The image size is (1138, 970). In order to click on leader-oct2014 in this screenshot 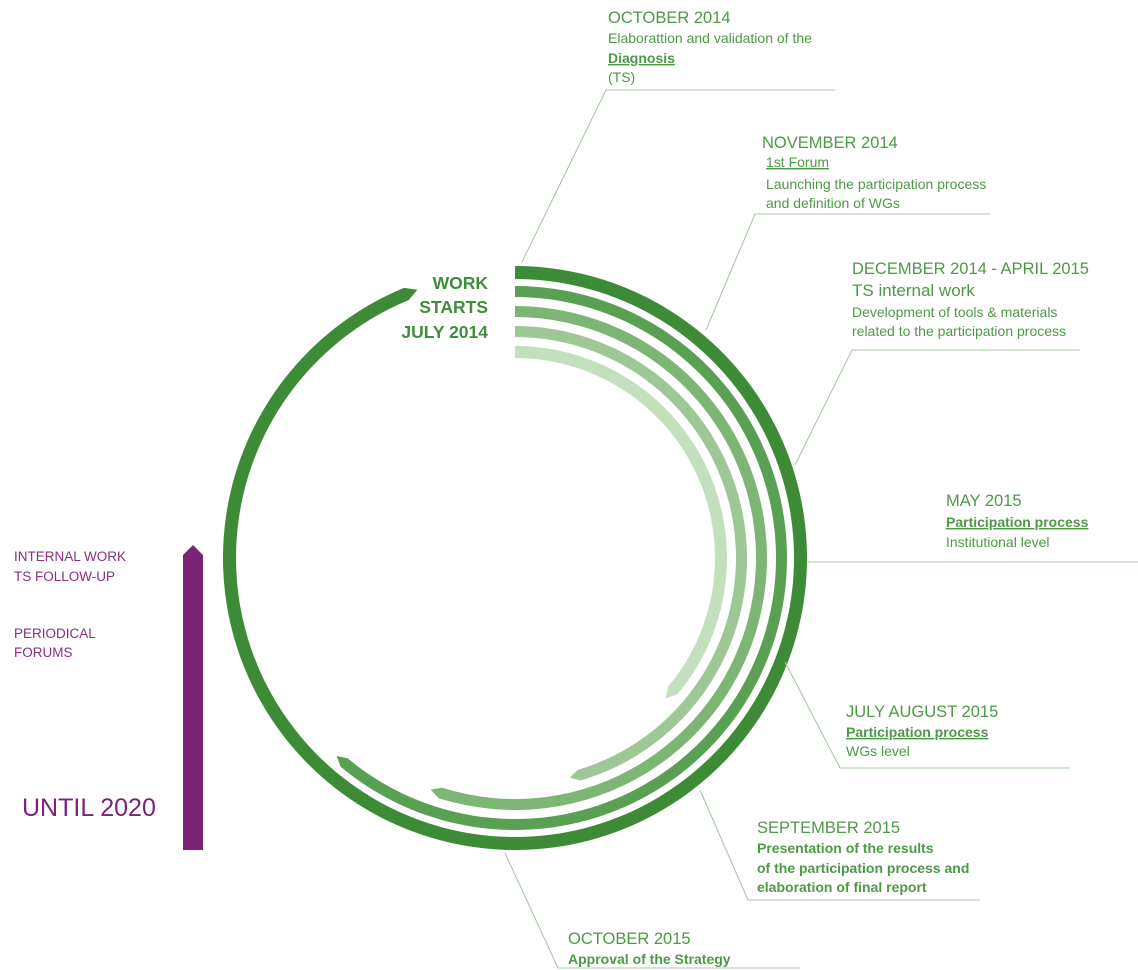, I will do `click(678, 176)`.